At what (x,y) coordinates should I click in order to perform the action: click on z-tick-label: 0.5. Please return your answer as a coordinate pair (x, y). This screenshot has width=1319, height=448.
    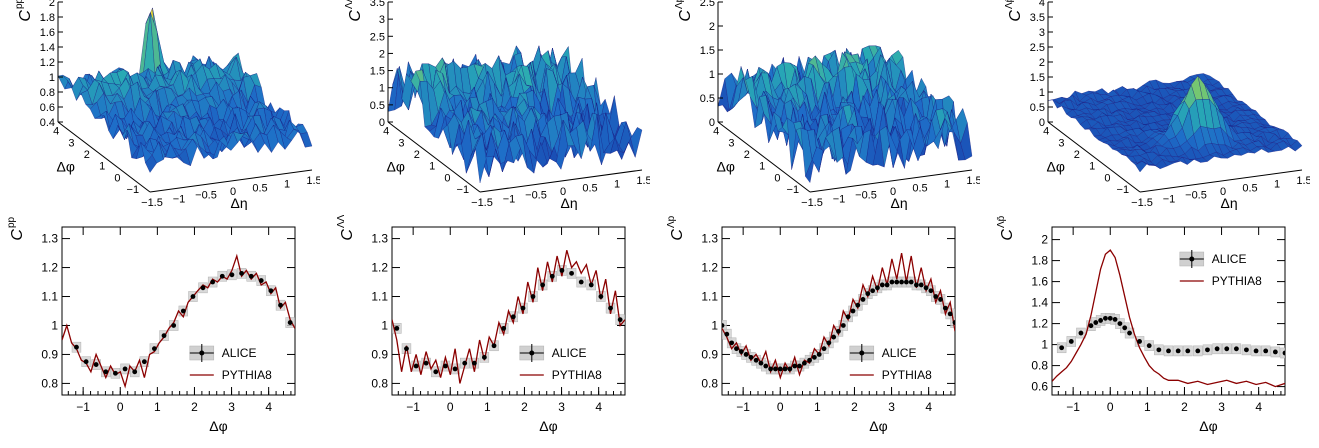
    Looking at the image, I should click on (1037, 108).